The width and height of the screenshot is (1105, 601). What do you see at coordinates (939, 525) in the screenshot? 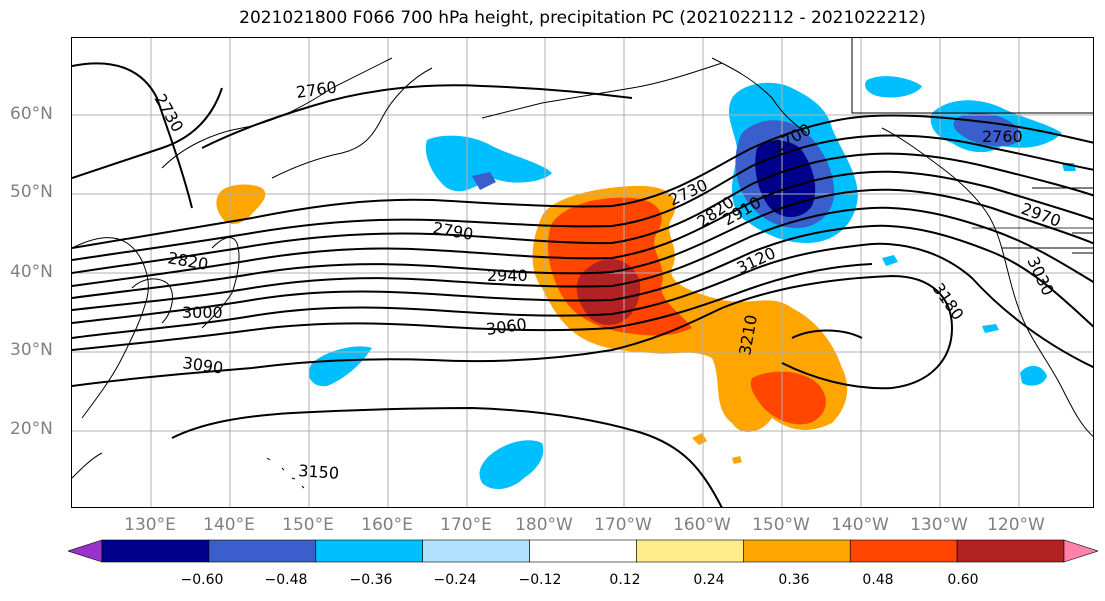
I see `lon-label-130w: 130°W` at bounding box center [939, 525].